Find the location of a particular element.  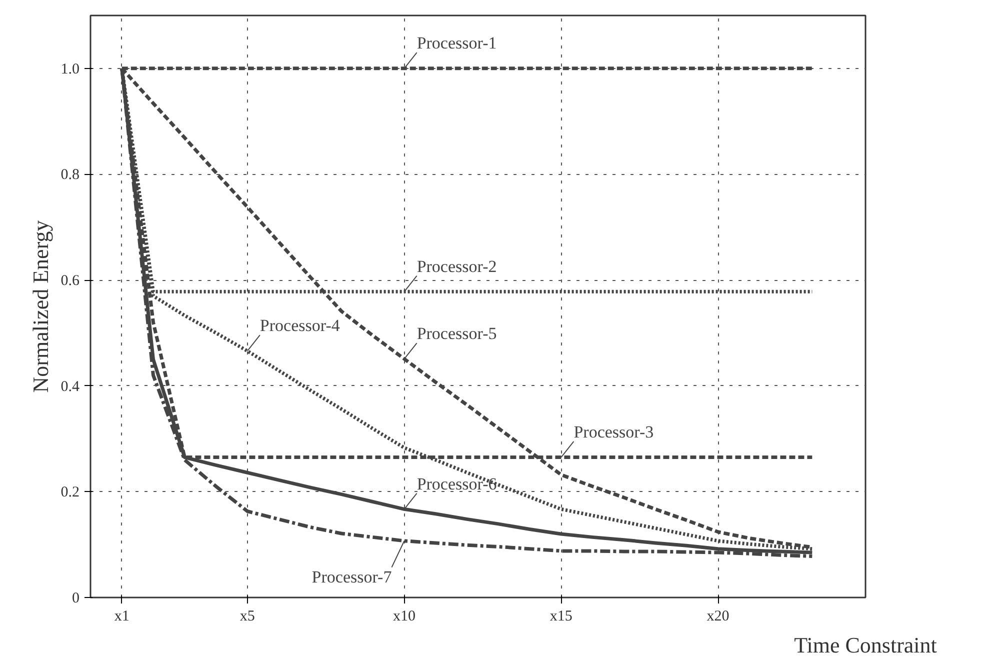

y-tick-label: 0.6 is located at coordinates (70, 281).